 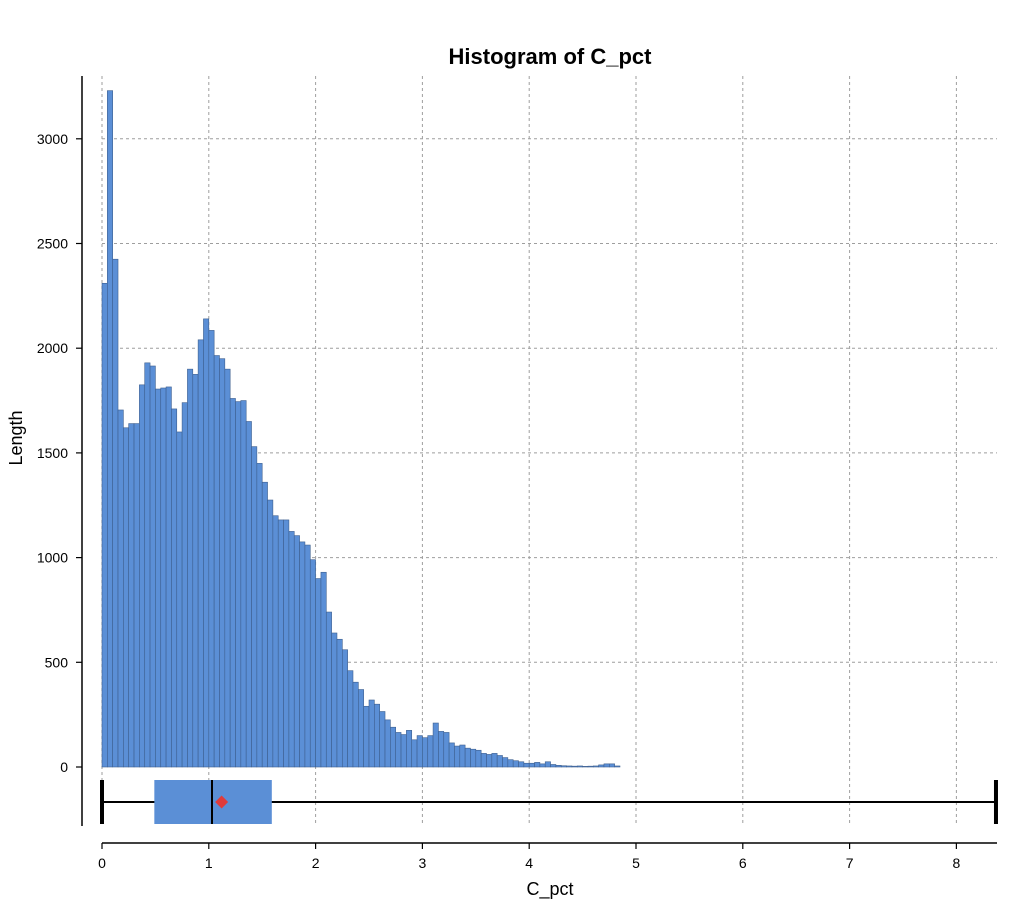 What do you see at coordinates (529, 863) in the screenshot?
I see `x-tick-label: 4` at bounding box center [529, 863].